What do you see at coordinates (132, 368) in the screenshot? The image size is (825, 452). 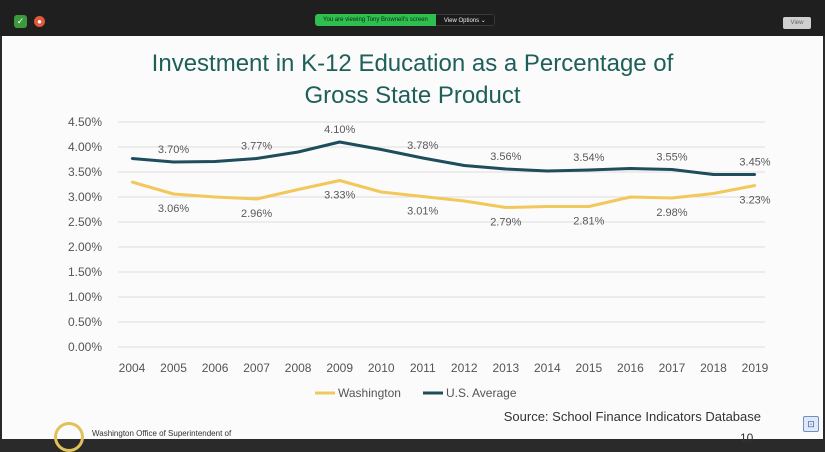 I see `x-tick-label: 2004` at bounding box center [132, 368].